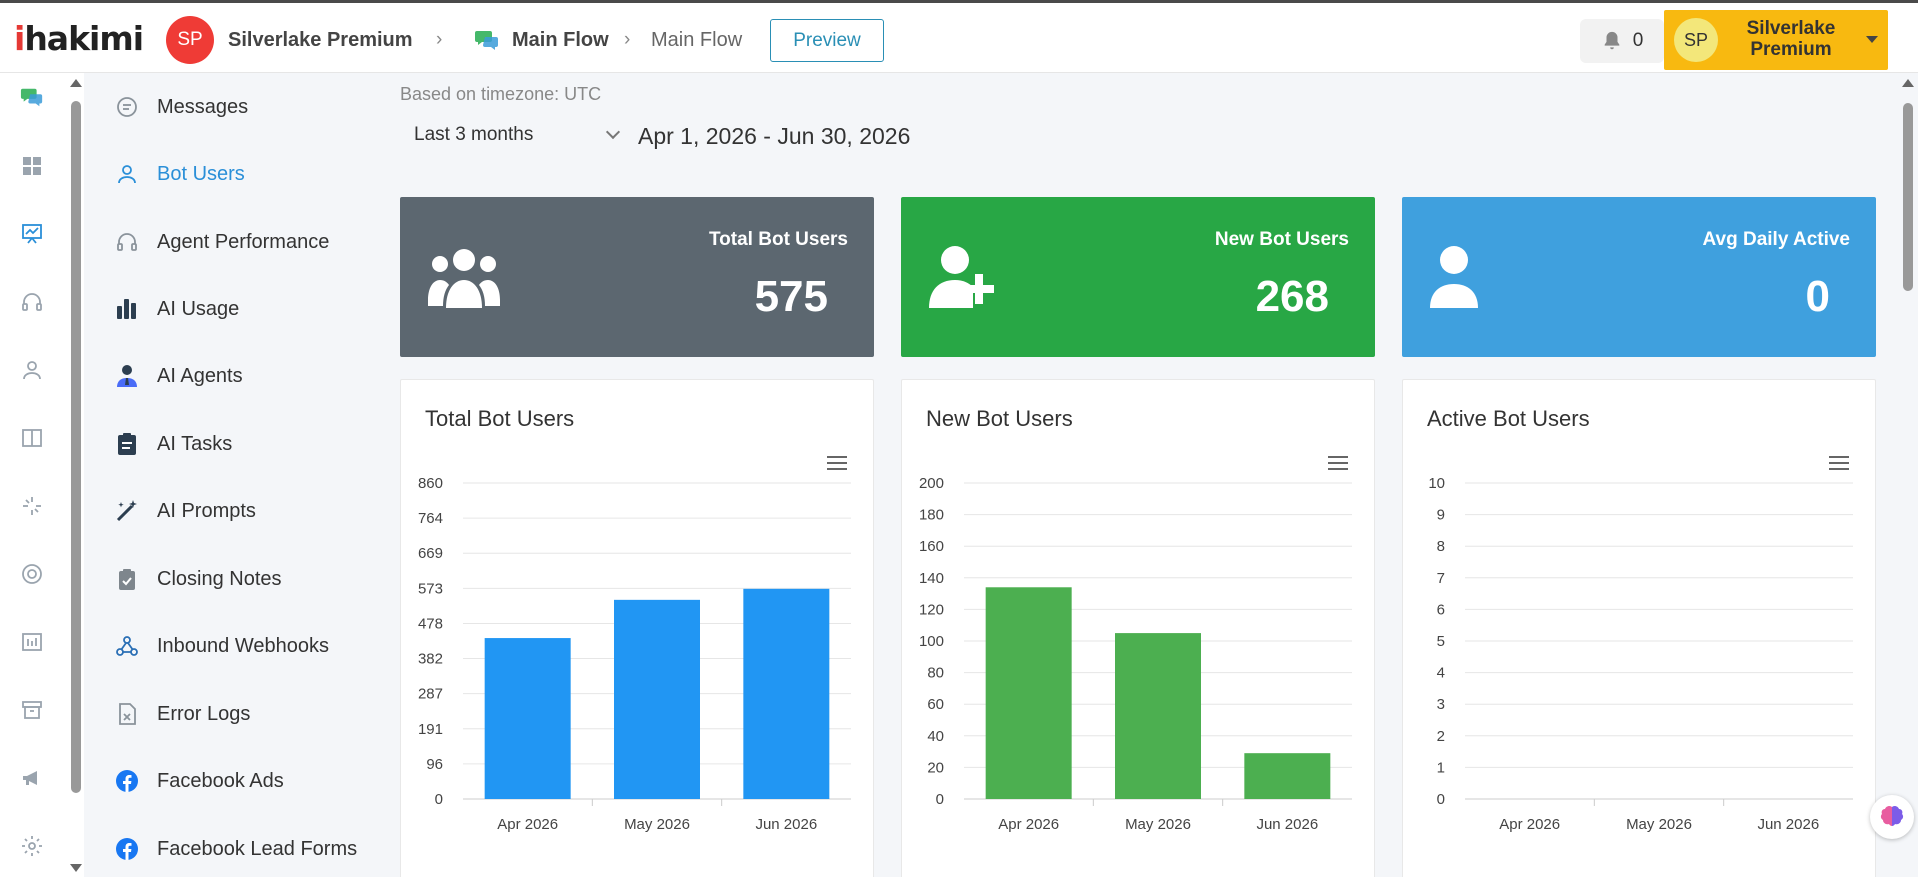 Image resolution: width=1918 pixels, height=877 pixels. What do you see at coordinates (235, 849) in the screenshot?
I see `sidebar-item-facebook-lead-forms: Facebook Lead Forms` at bounding box center [235, 849].